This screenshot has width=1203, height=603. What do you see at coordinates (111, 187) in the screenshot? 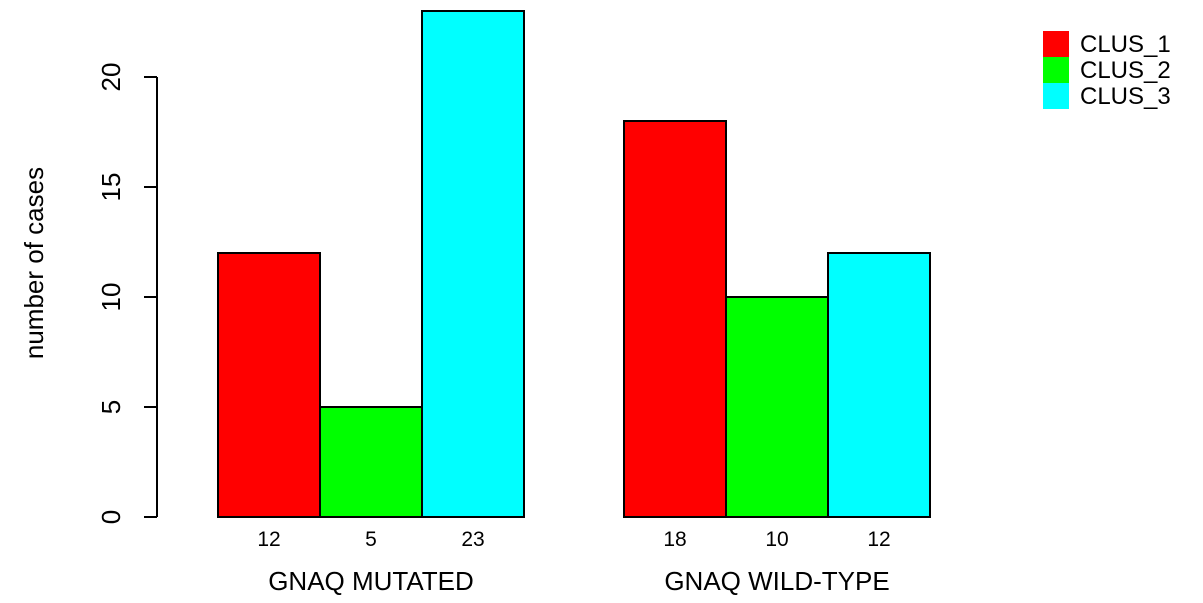
I see `y-tick-label: 15` at bounding box center [111, 187].